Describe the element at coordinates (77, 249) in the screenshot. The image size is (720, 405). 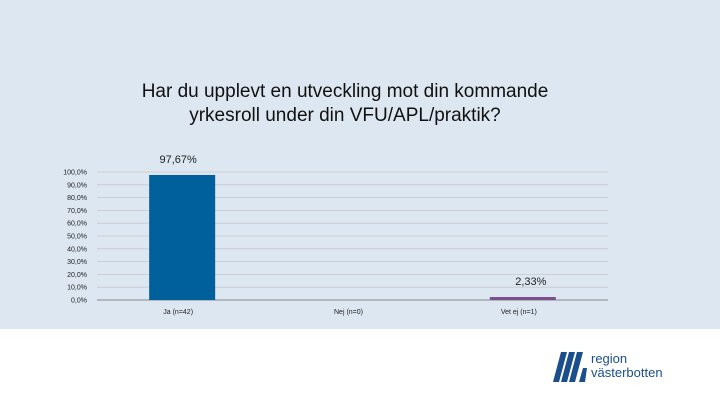
I see `y-tick-label: 40,0%` at that location.